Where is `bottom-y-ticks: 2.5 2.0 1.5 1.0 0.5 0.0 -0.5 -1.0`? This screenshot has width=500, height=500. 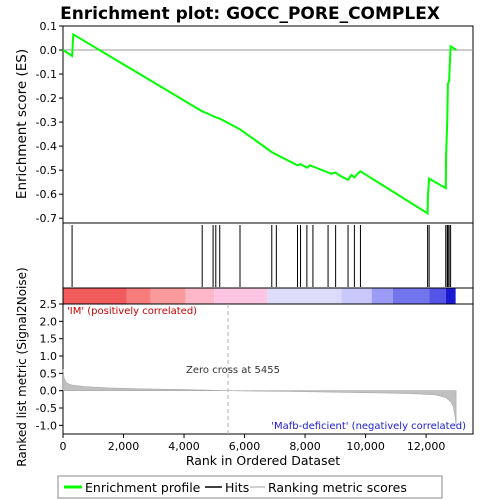 bottom-y-ticks: 2.5 2.0 1.5 1.0 0.5 0.0 -0.5 -1.0 is located at coordinates (49, 365).